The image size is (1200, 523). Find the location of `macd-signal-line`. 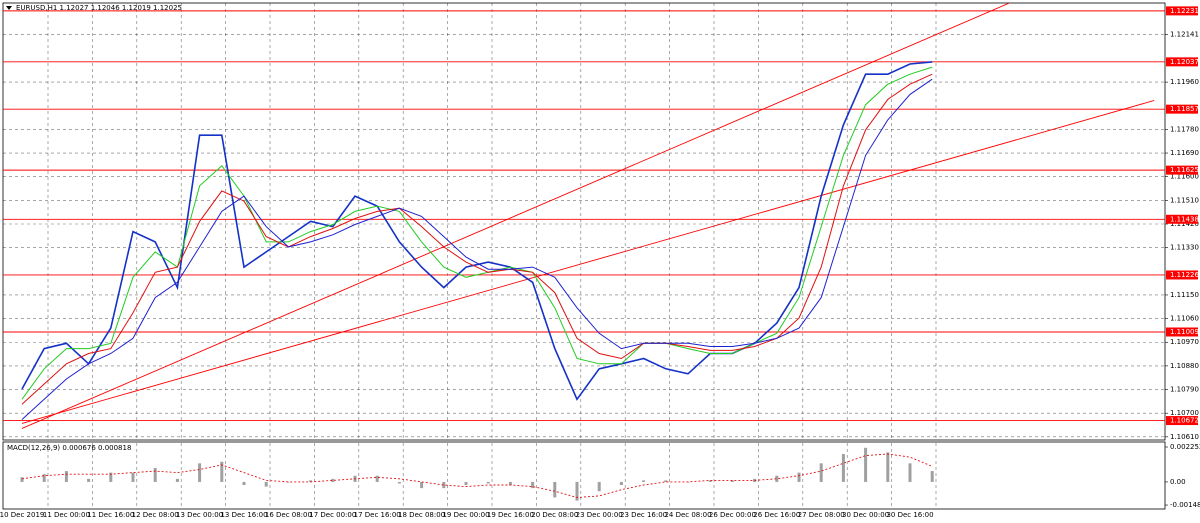

macd-signal-line is located at coordinates (477, 475).